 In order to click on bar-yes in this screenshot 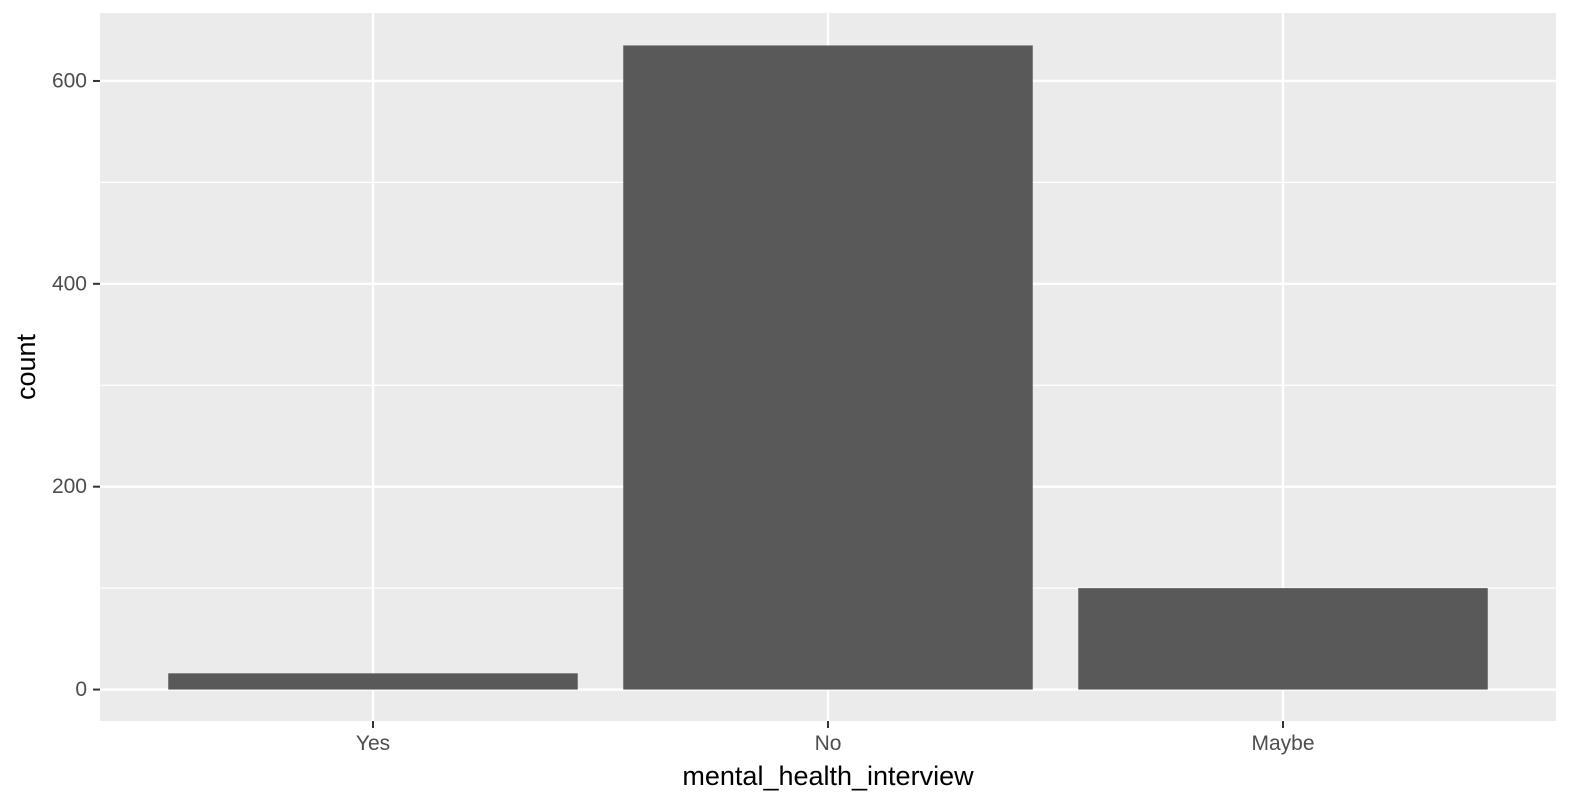, I will do `click(373, 681)`.